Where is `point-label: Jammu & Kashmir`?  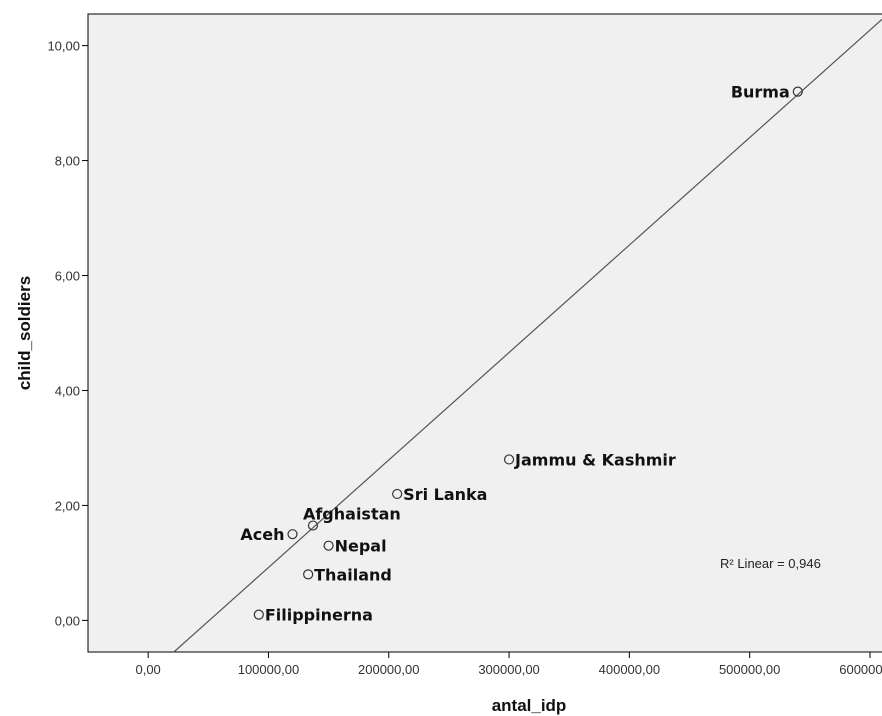 point-label: Jammu & Kashmir is located at coordinates (595, 459).